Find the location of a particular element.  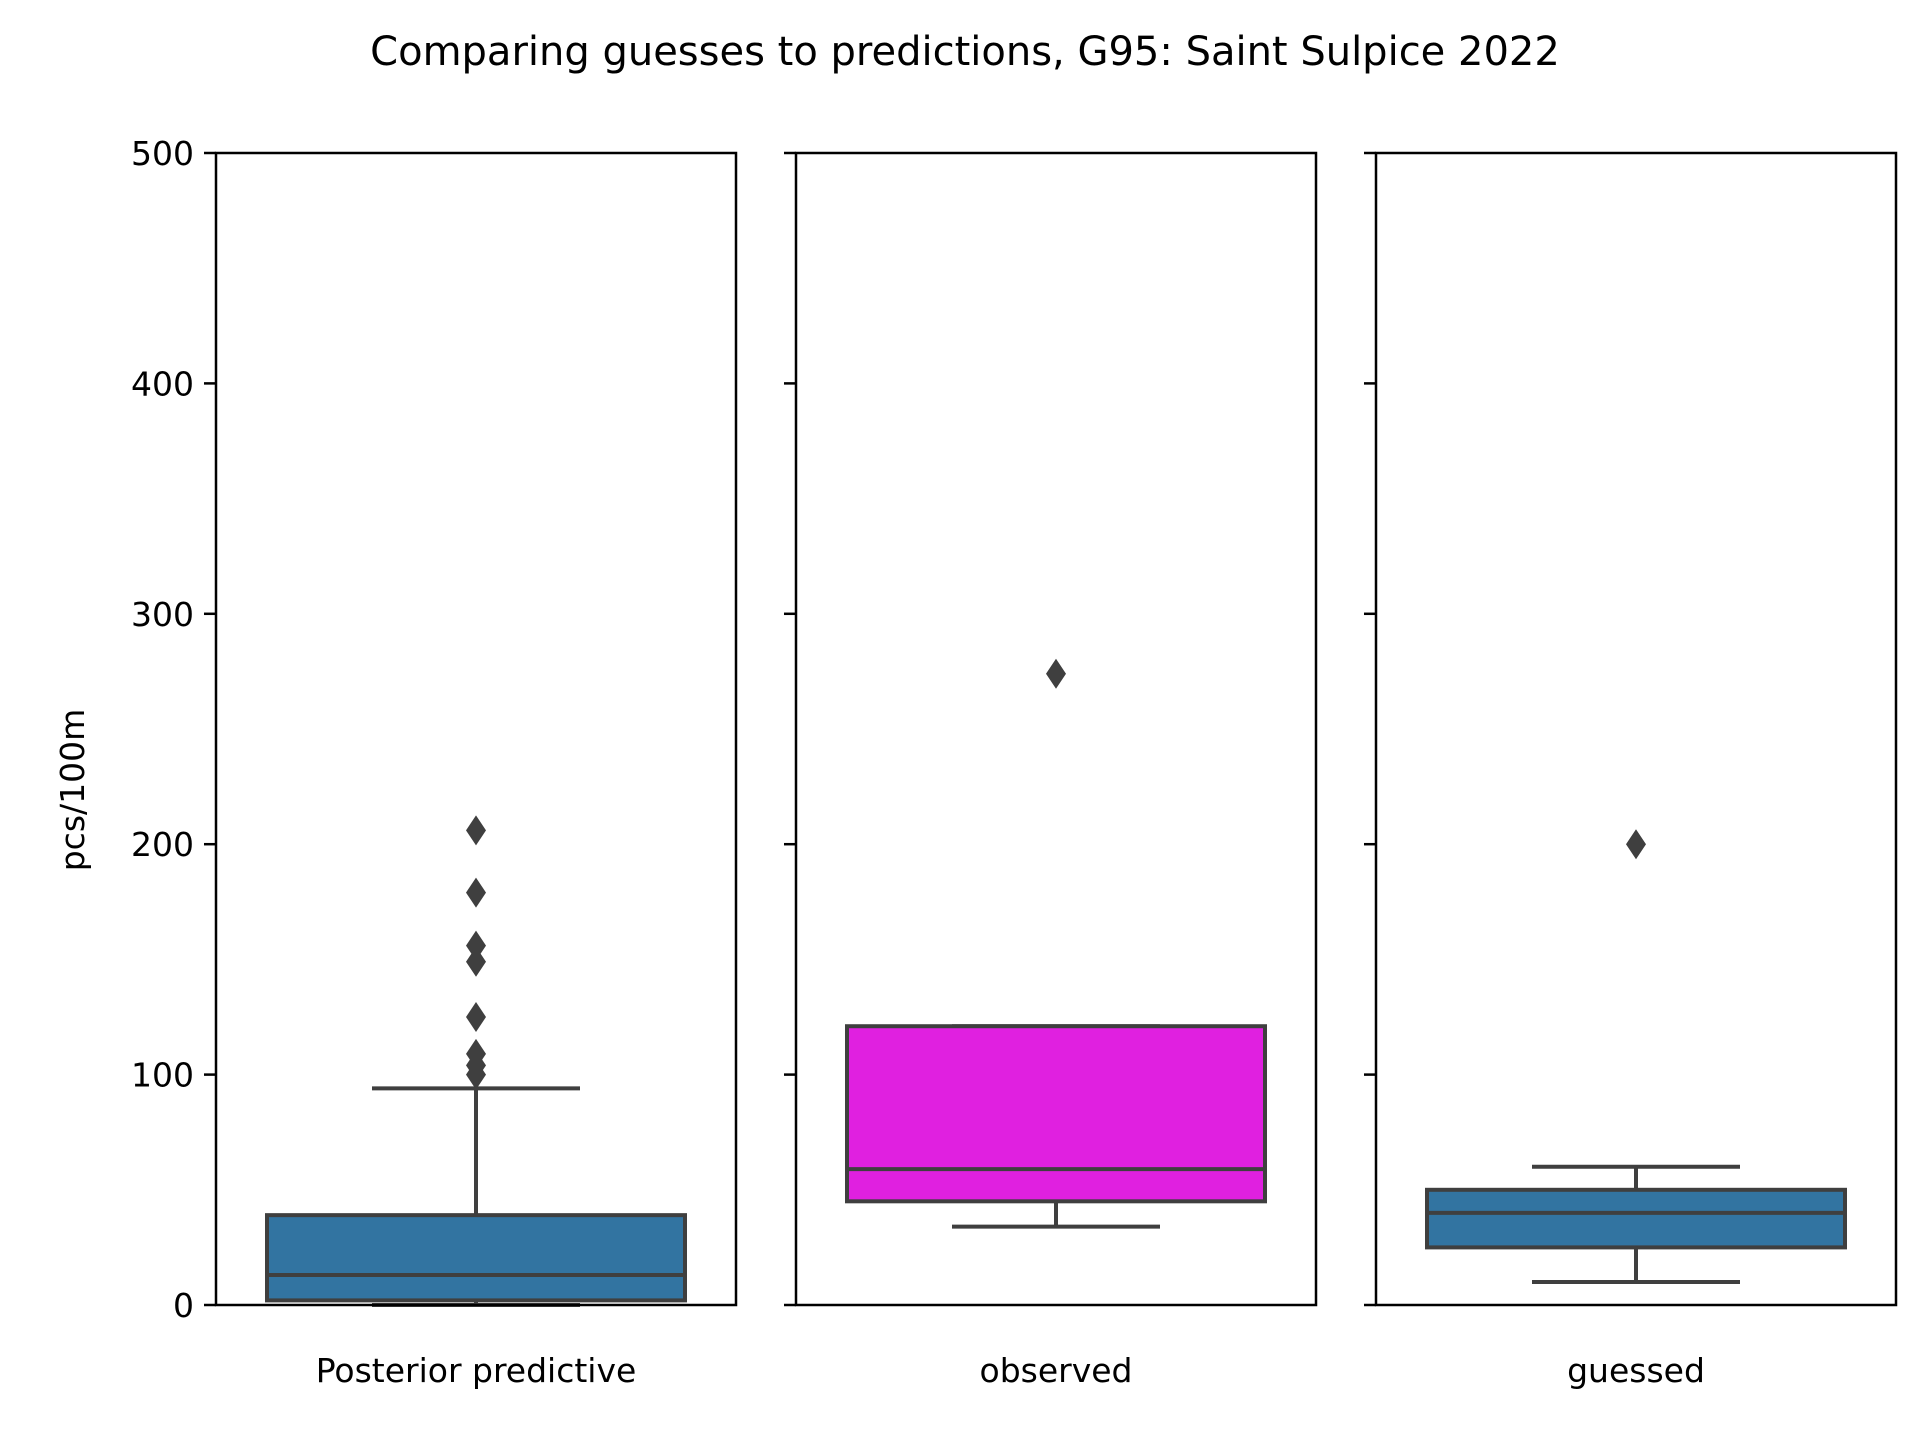

y-tick-label: 200 is located at coordinates (162, 844).